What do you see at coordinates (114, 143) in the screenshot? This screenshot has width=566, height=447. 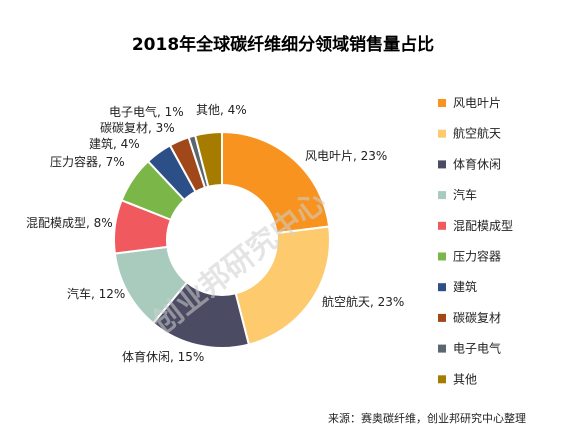 I see `data-label-7: 建筑, 4%` at bounding box center [114, 143].